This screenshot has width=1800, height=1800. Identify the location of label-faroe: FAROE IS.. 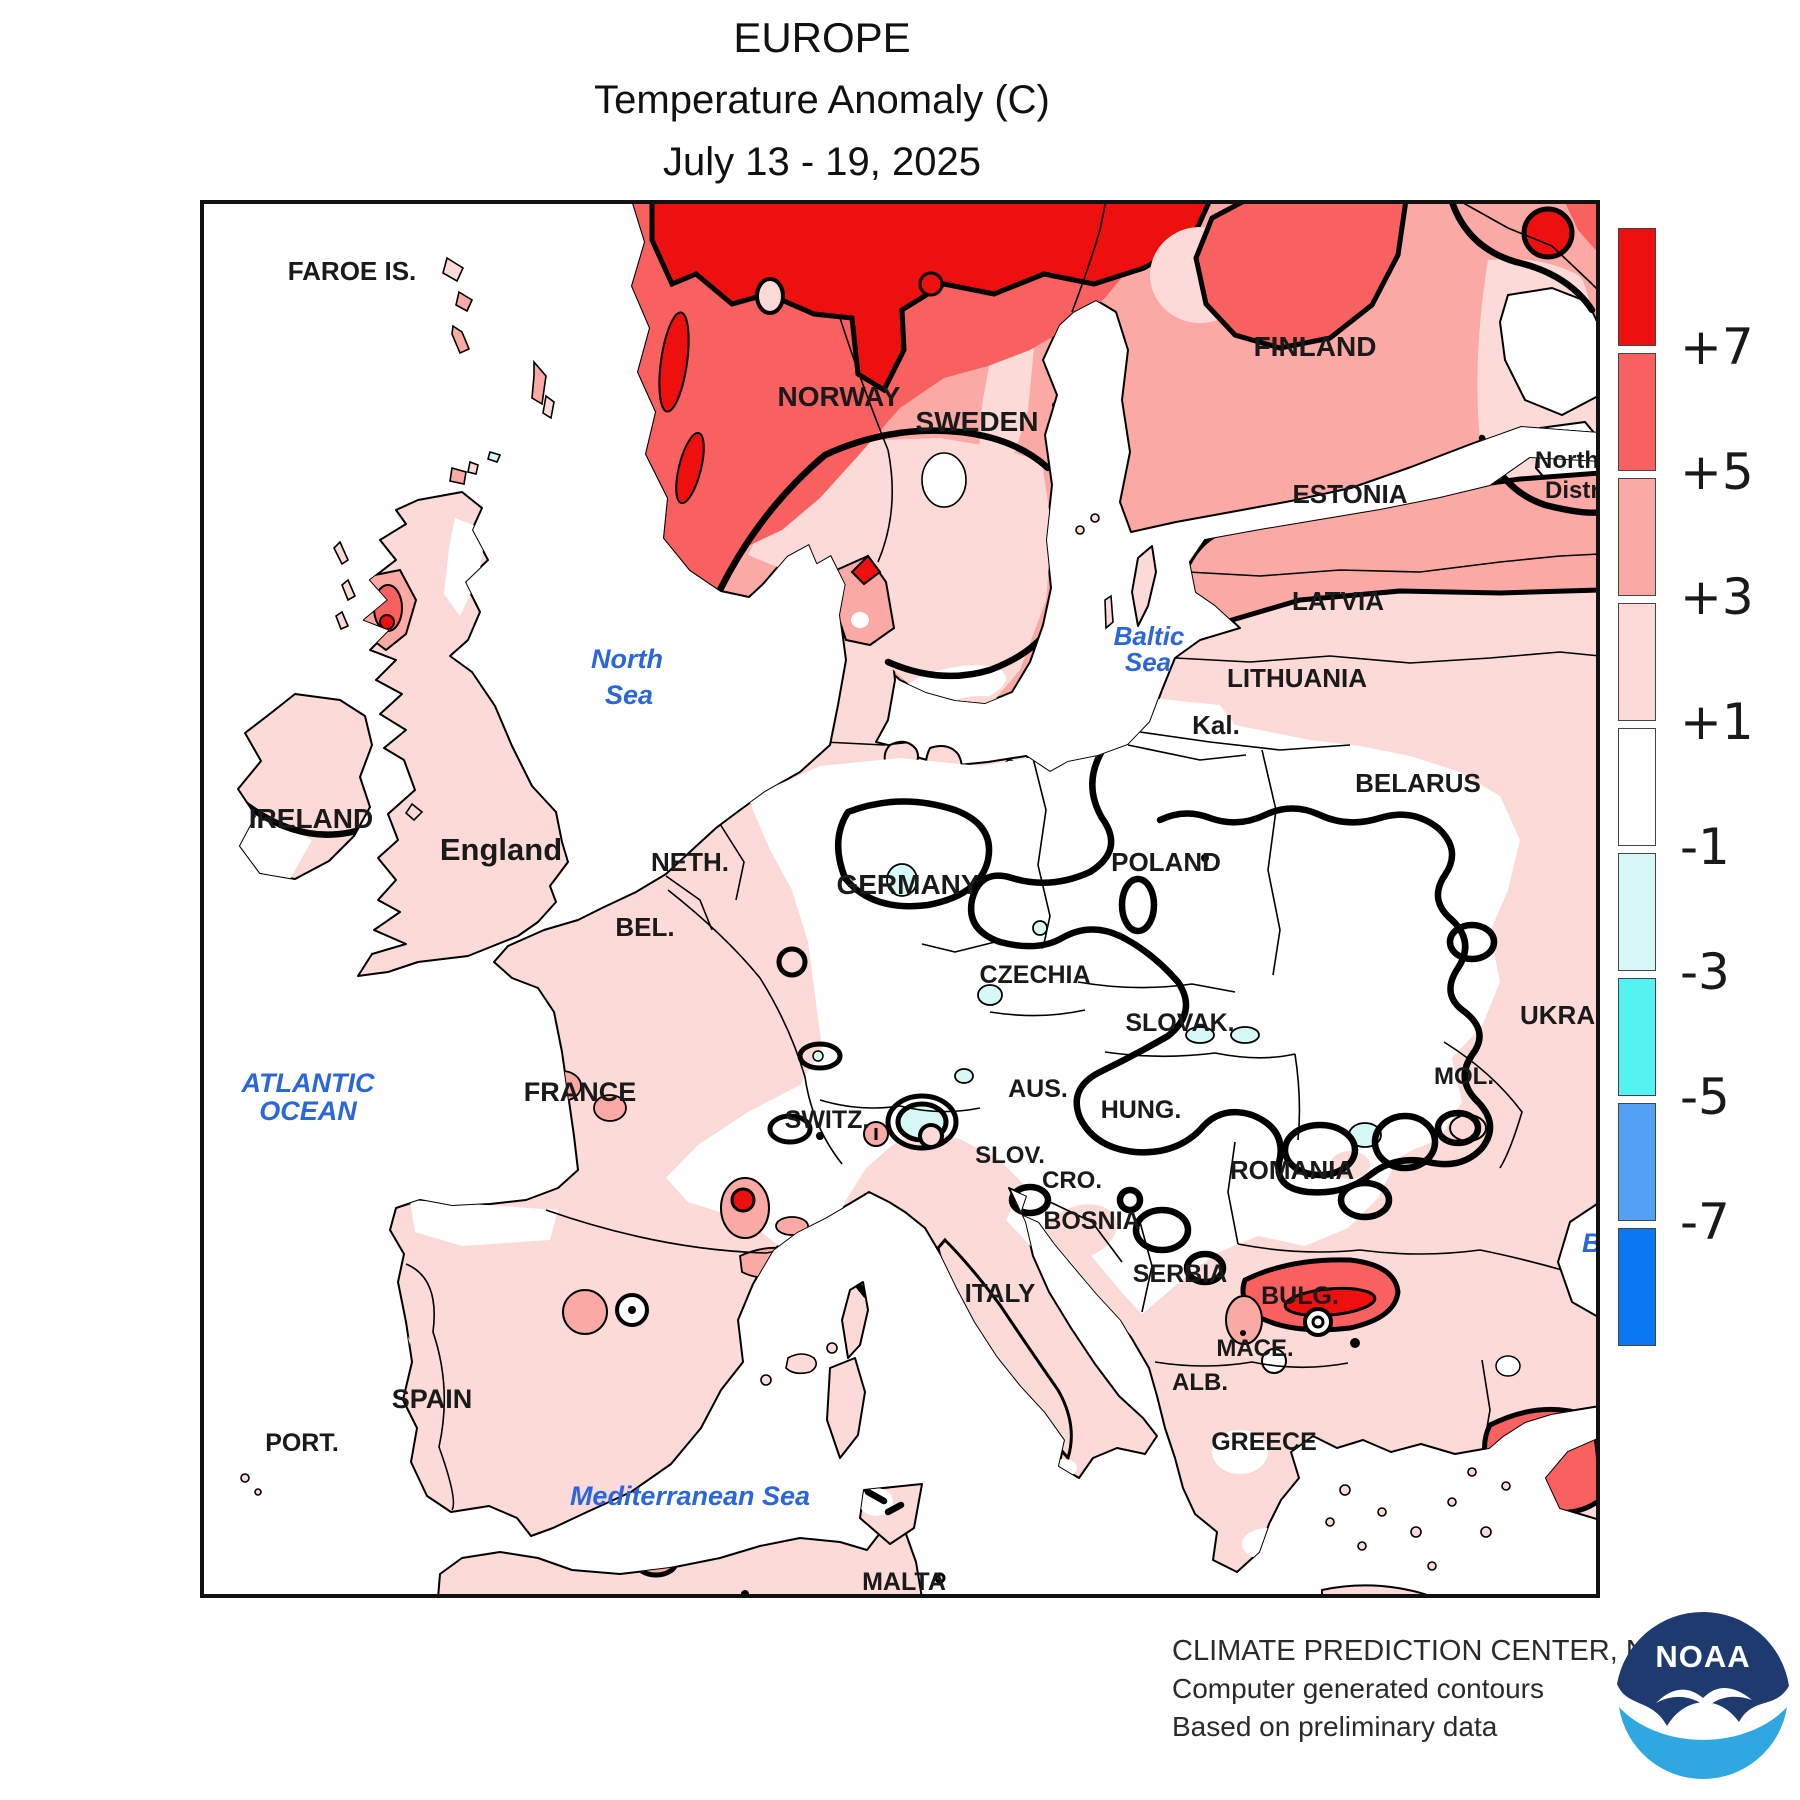
(352, 271).